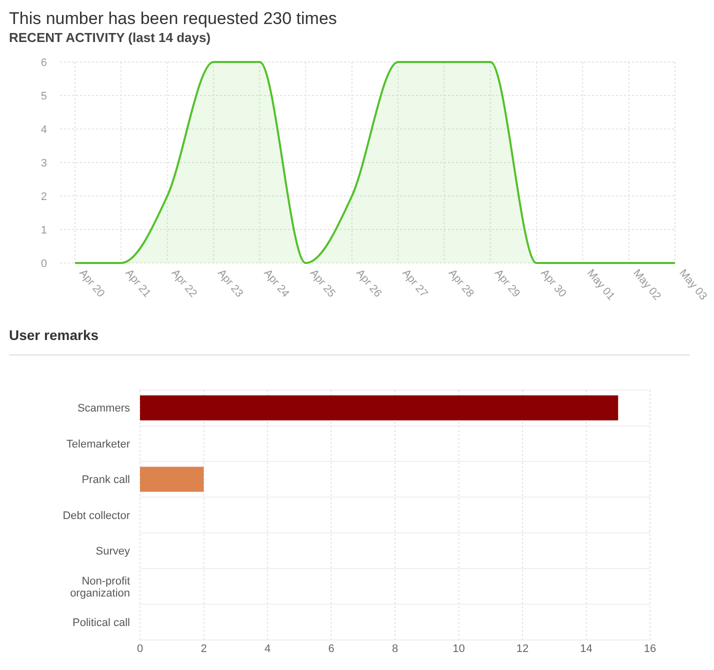 Image resolution: width=714 pixels, height=670 pixels. I want to click on x-tick-label: Apr 26, so click(369, 283).